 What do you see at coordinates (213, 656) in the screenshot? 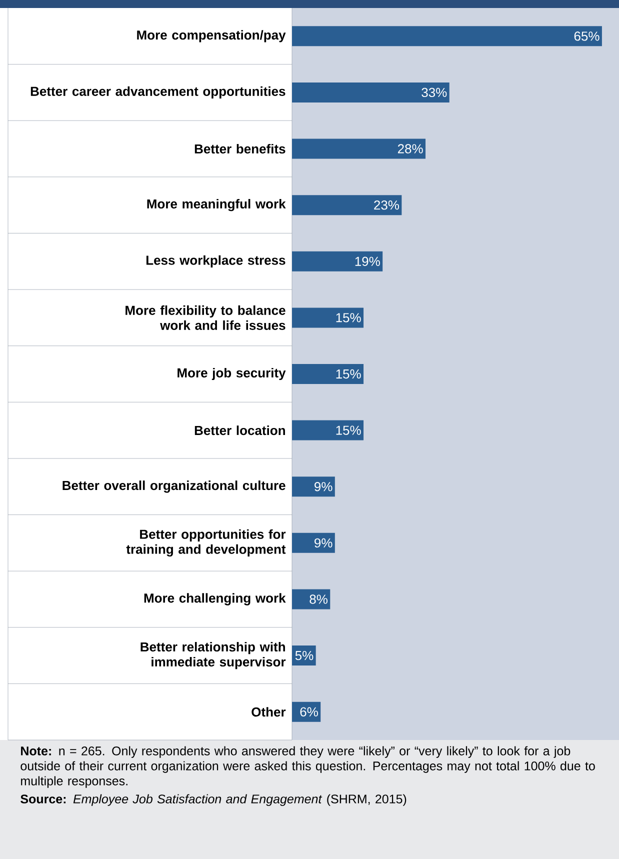
I see `y-tick-label: Better relationship with immediate supervisor` at bounding box center [213, 656].